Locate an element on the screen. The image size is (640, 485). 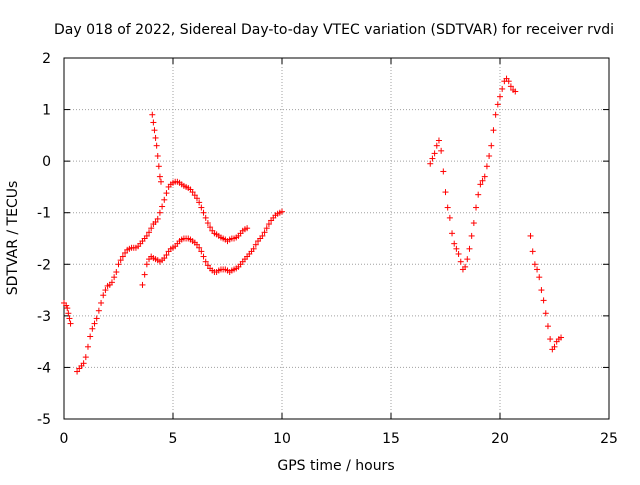
y-axis-label: SDTVAR / TECUs is located at coordinates (13, 238).